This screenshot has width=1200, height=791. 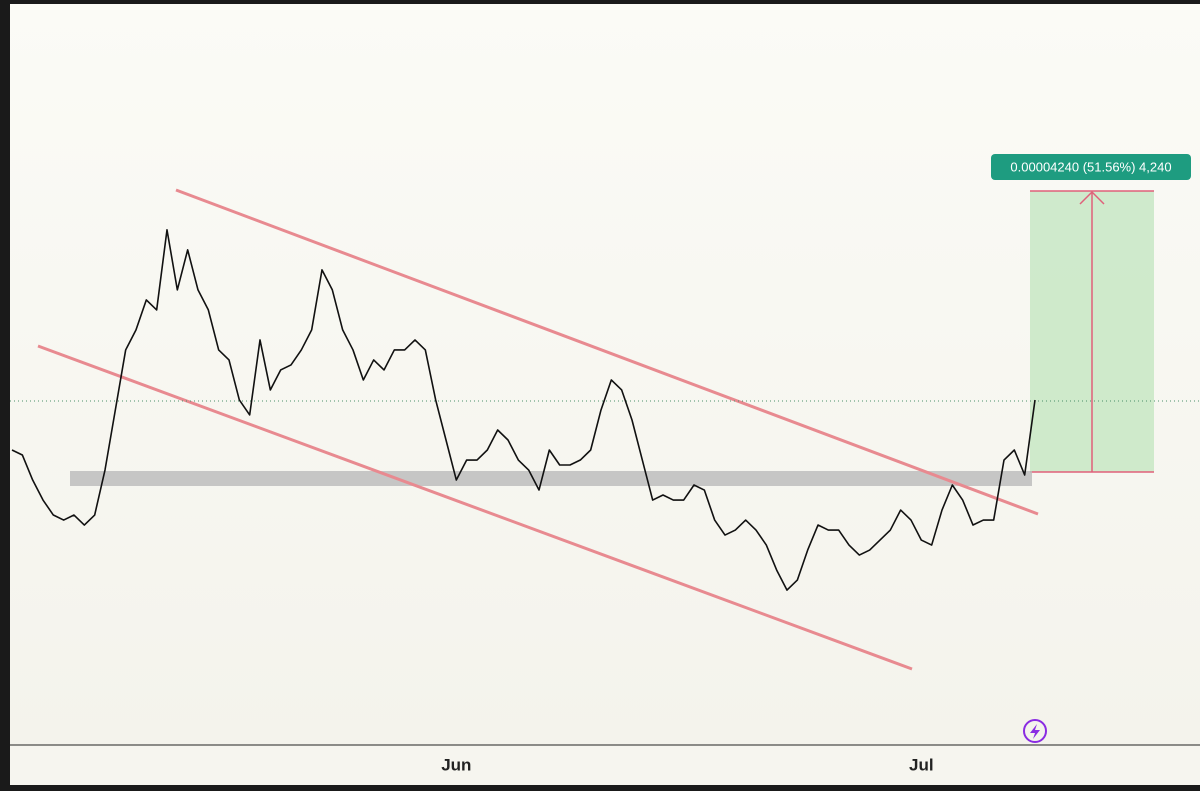 What do you see at coordinates (456, 764) in the screenshot?
I see `x-tick-label: Jun` at bounding box center [456, 764].